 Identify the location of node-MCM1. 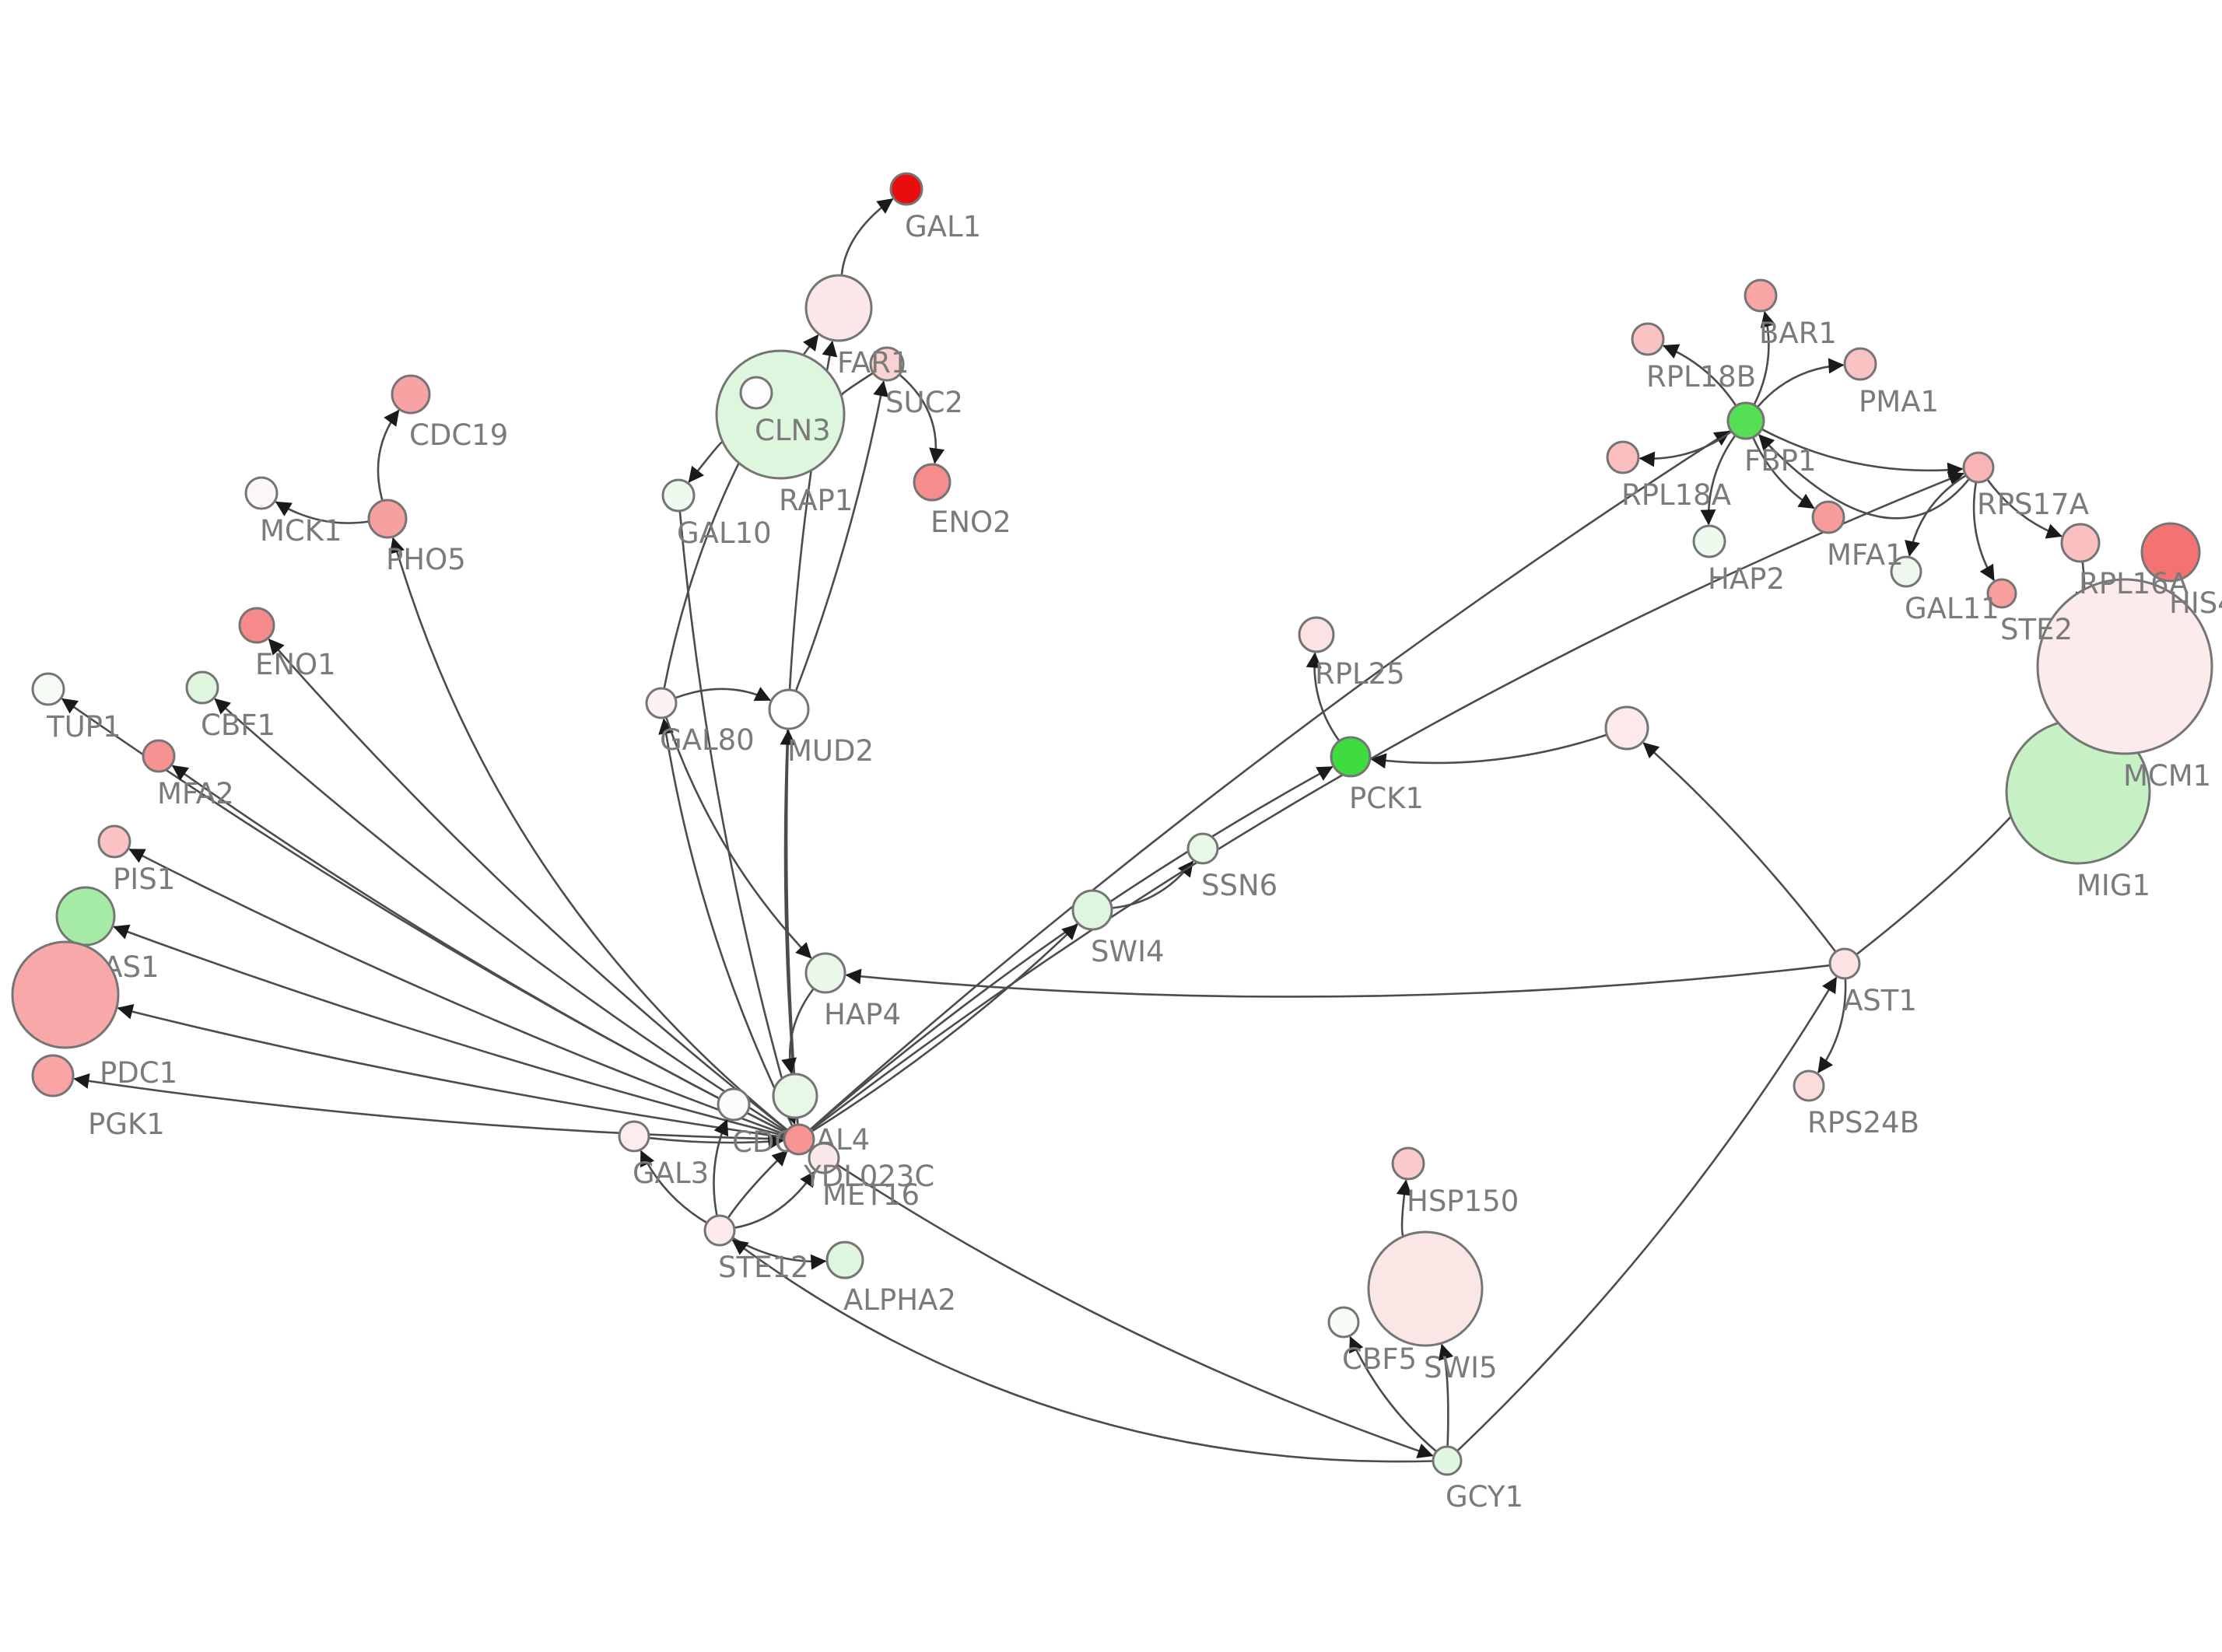
(2124, 666).